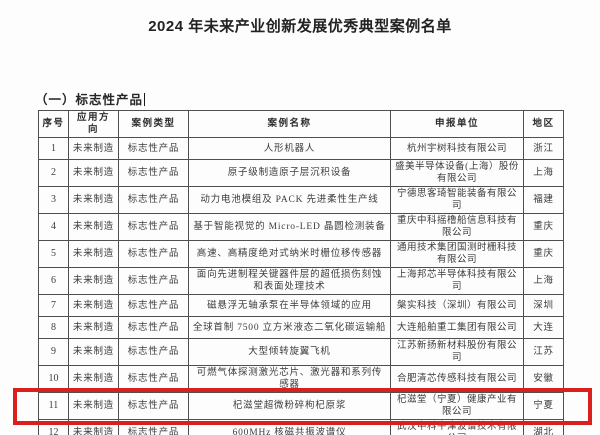 The height and width of the screenshot is (435, 600). Describe the element at coordinates (543, 379) in the screenshot. I see `cell-region: 安徽` at that location.